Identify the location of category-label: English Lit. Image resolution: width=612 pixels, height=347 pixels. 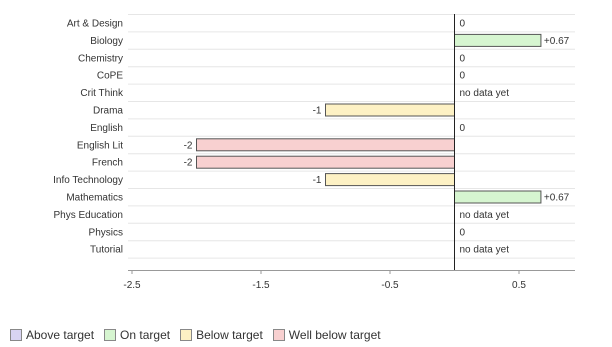
(100, 145).